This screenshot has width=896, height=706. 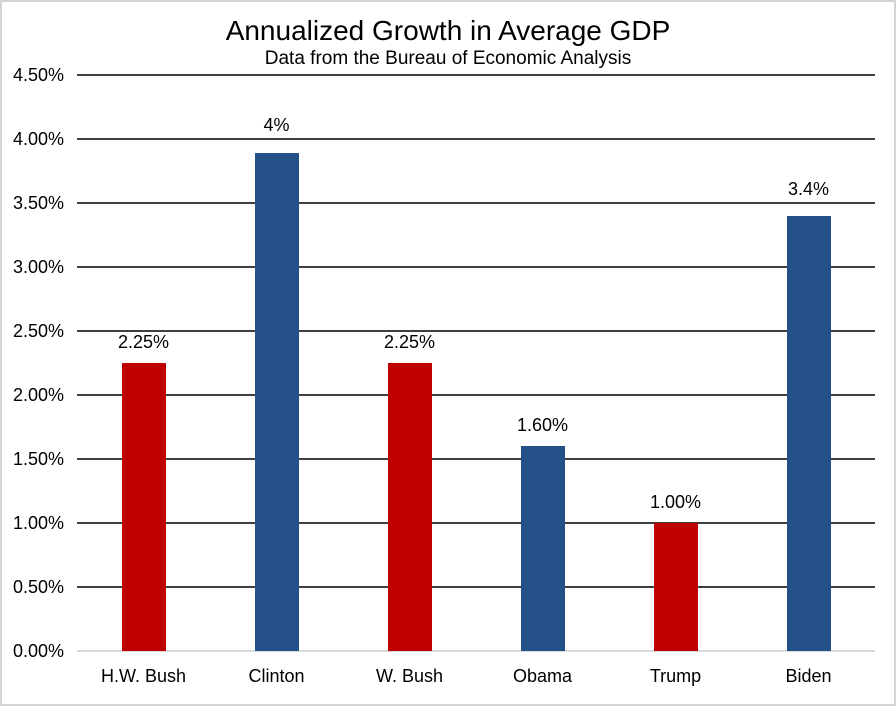 What do you see at coordinates (409, 676) in the screenshot?
I see `x-axis-category-label: W. Bush` at bounding box center [409, 676].